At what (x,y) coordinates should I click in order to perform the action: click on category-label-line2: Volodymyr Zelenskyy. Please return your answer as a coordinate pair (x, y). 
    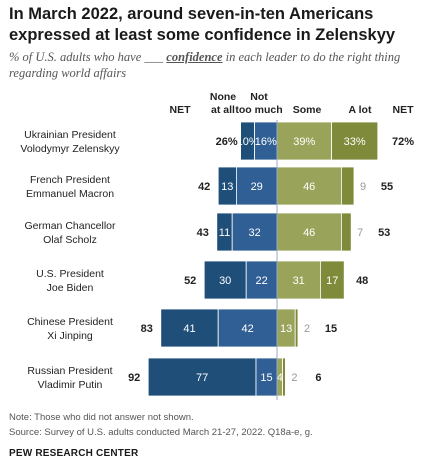
    Looking at the image, I should click on (70, 149).